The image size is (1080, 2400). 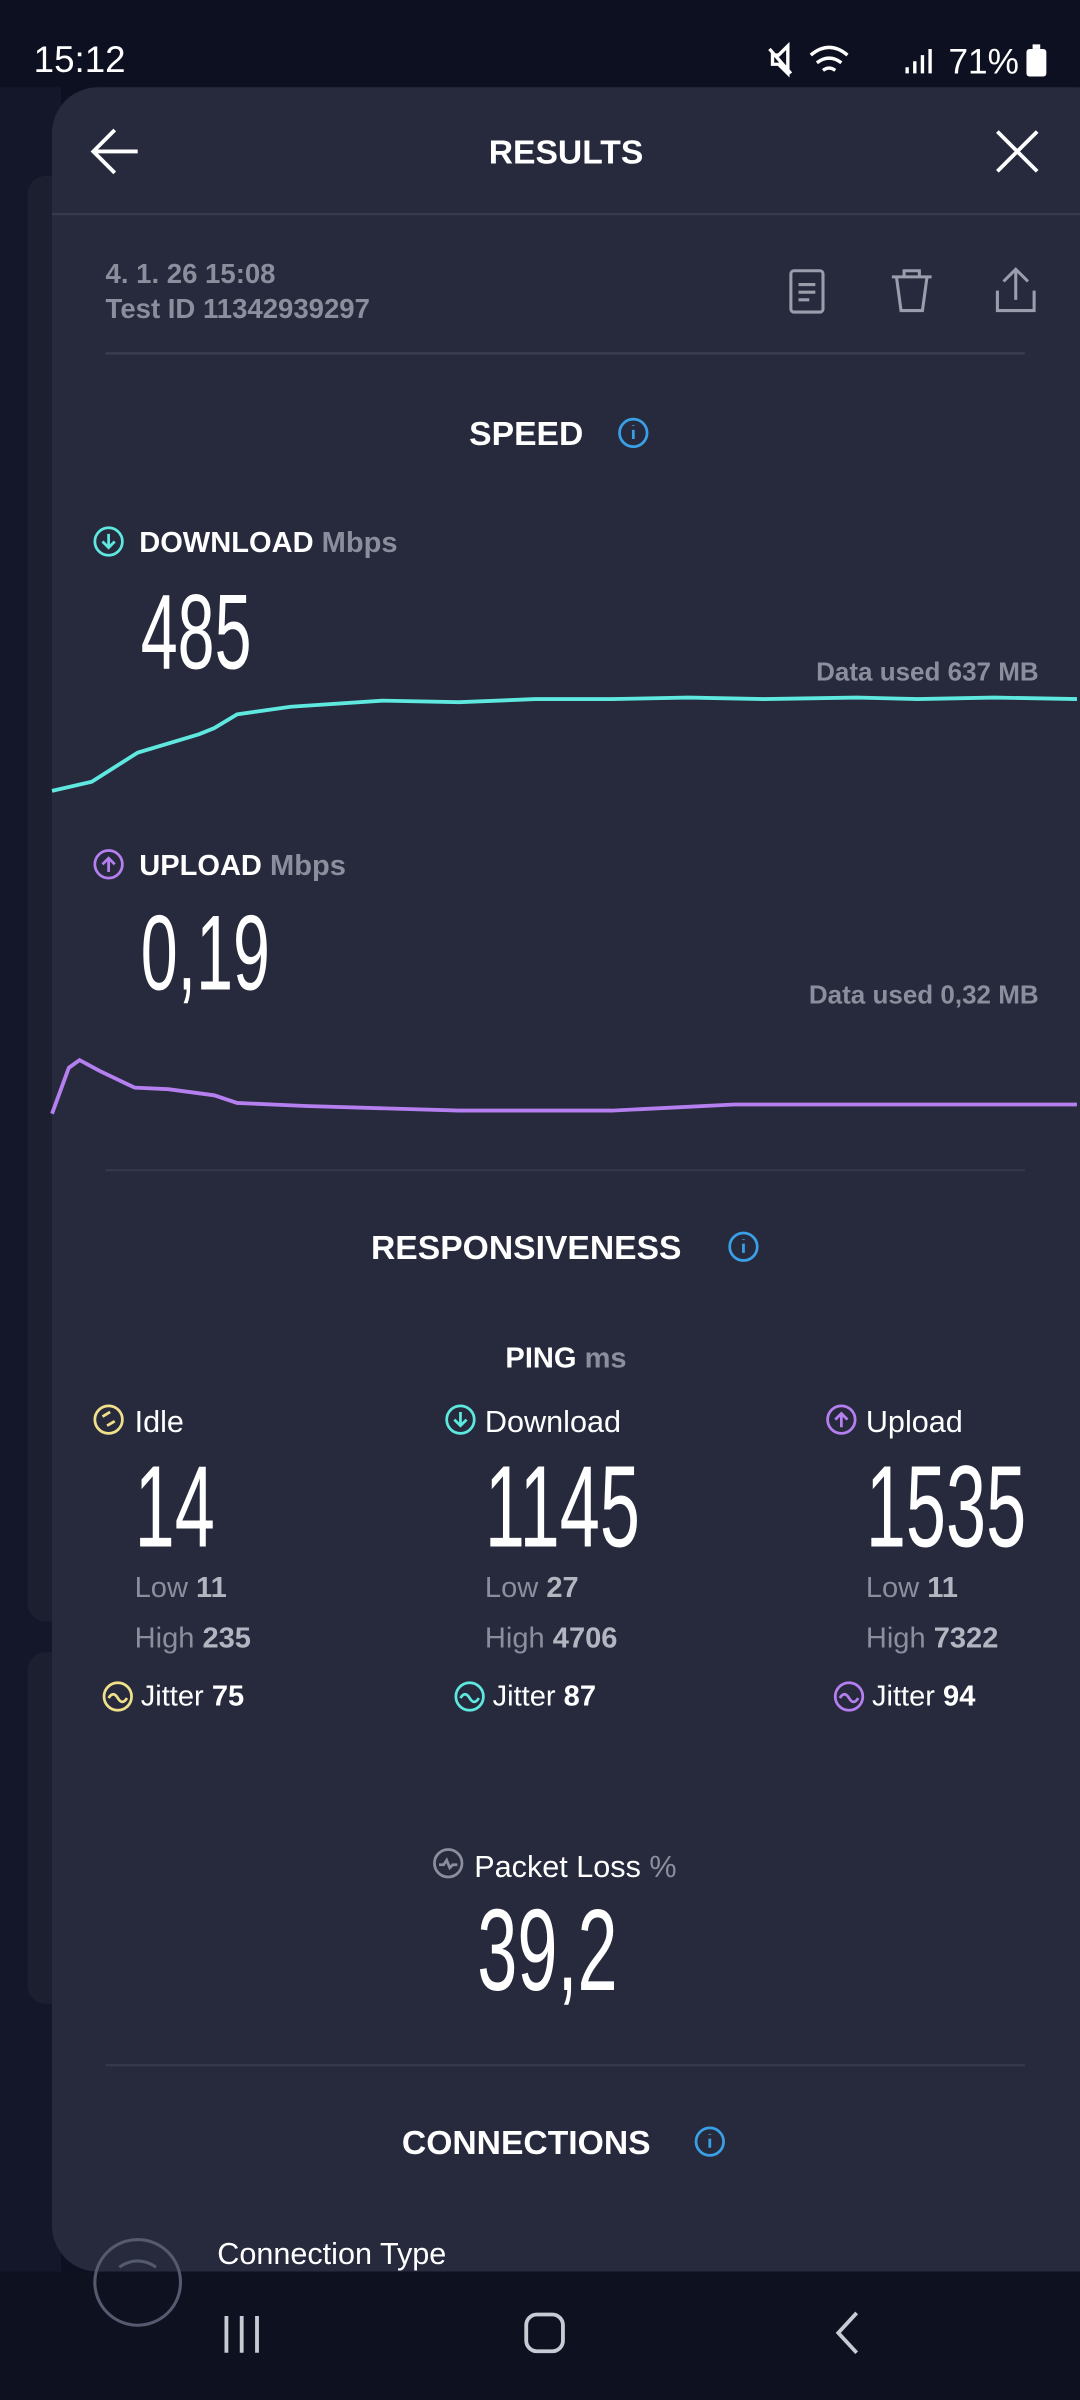 I want to click on packet-loss-value: 39,2, so click(x=547, y=1951).